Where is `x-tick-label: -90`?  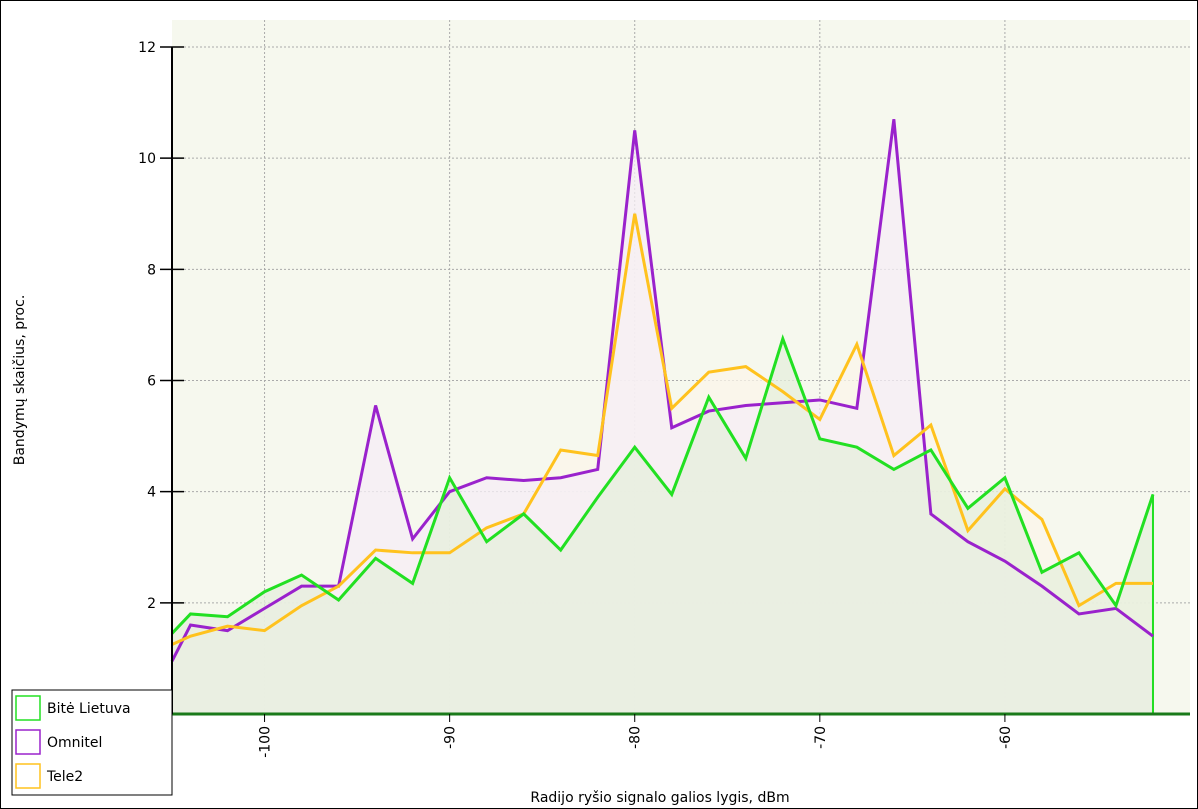 x-tick-label: -90 is located at coordinates (451, 737).